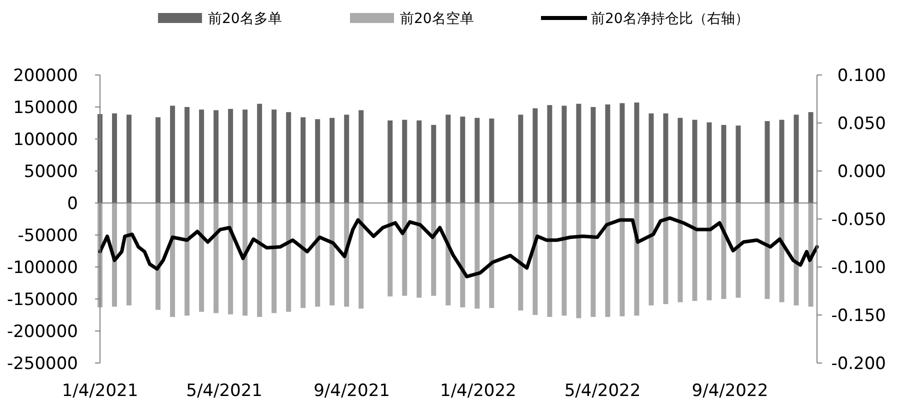 Image resolution: width=900 pixels, height=407 pixels. What do you see at coordinates (458, 247) in the screenshot?
I see `line-series` at bounding box center [458, 247].